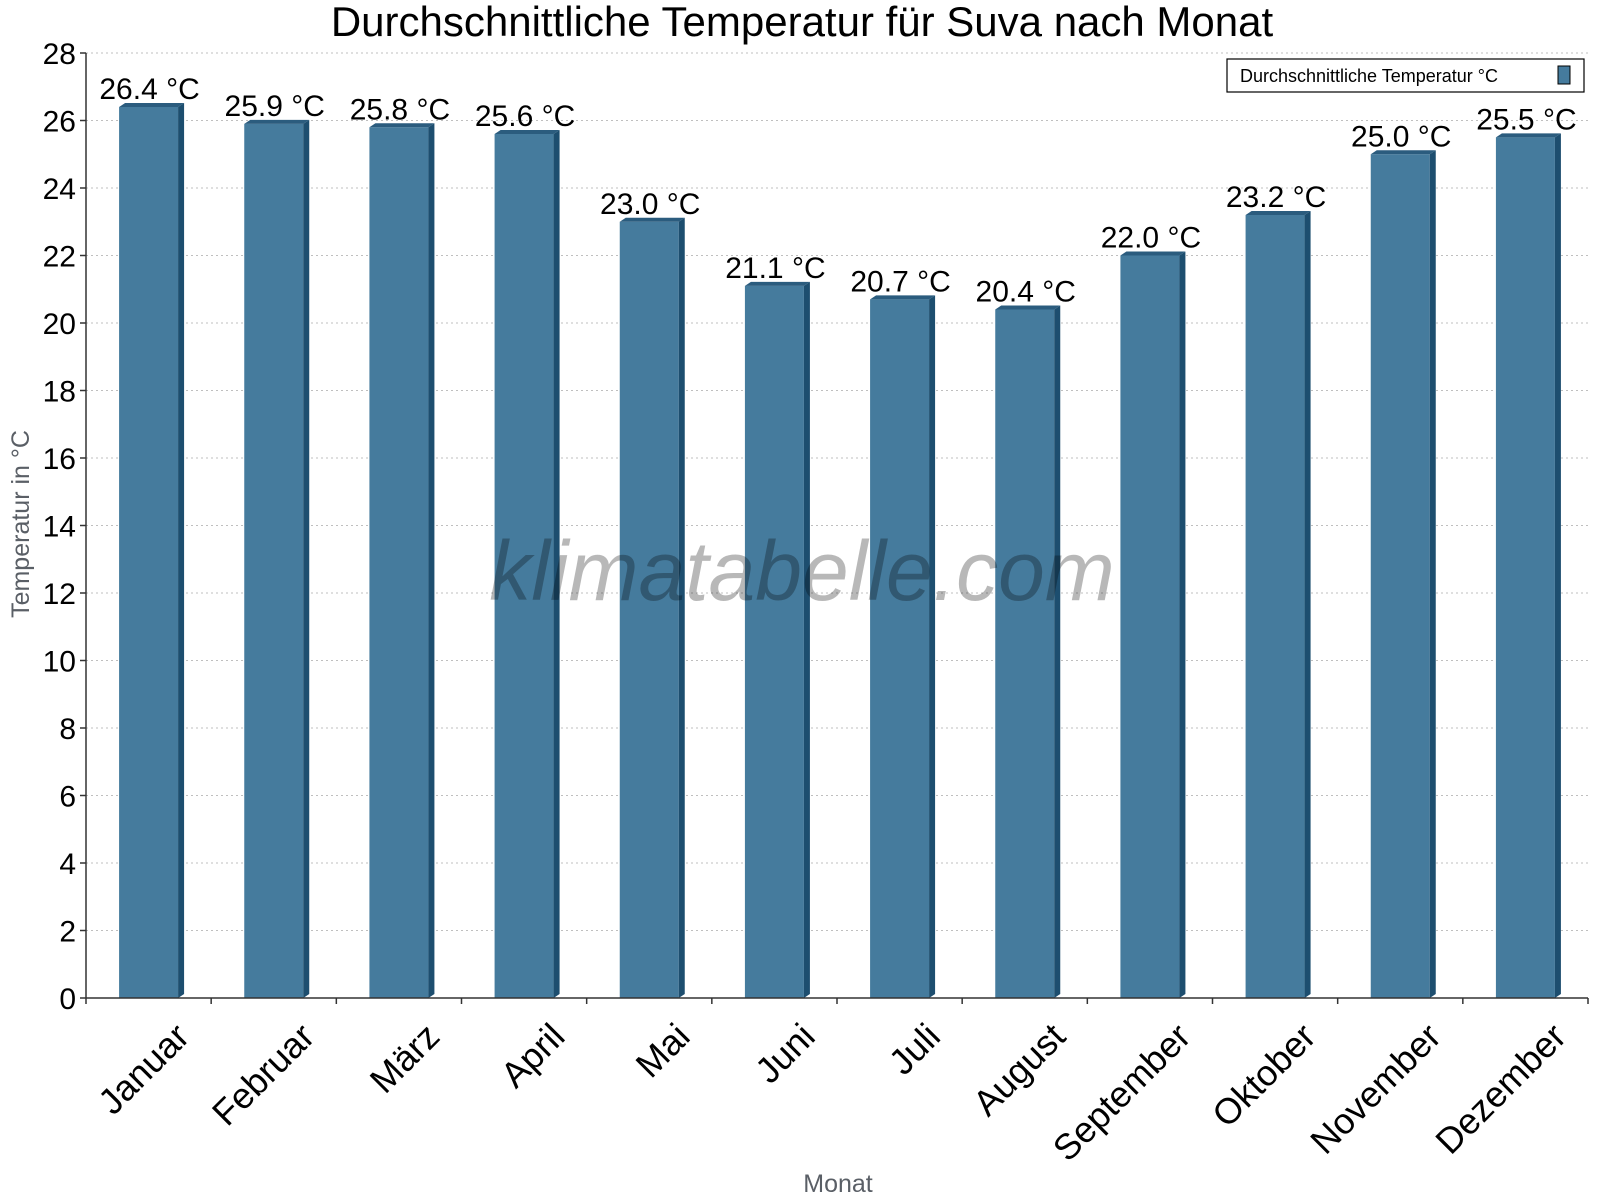 This screenshot has height=1200, width=1600. What do you see at coordinates (149, 89) in the screenshot?
I see `data-label: 26.4 °C` at bounding box center [149, 89].